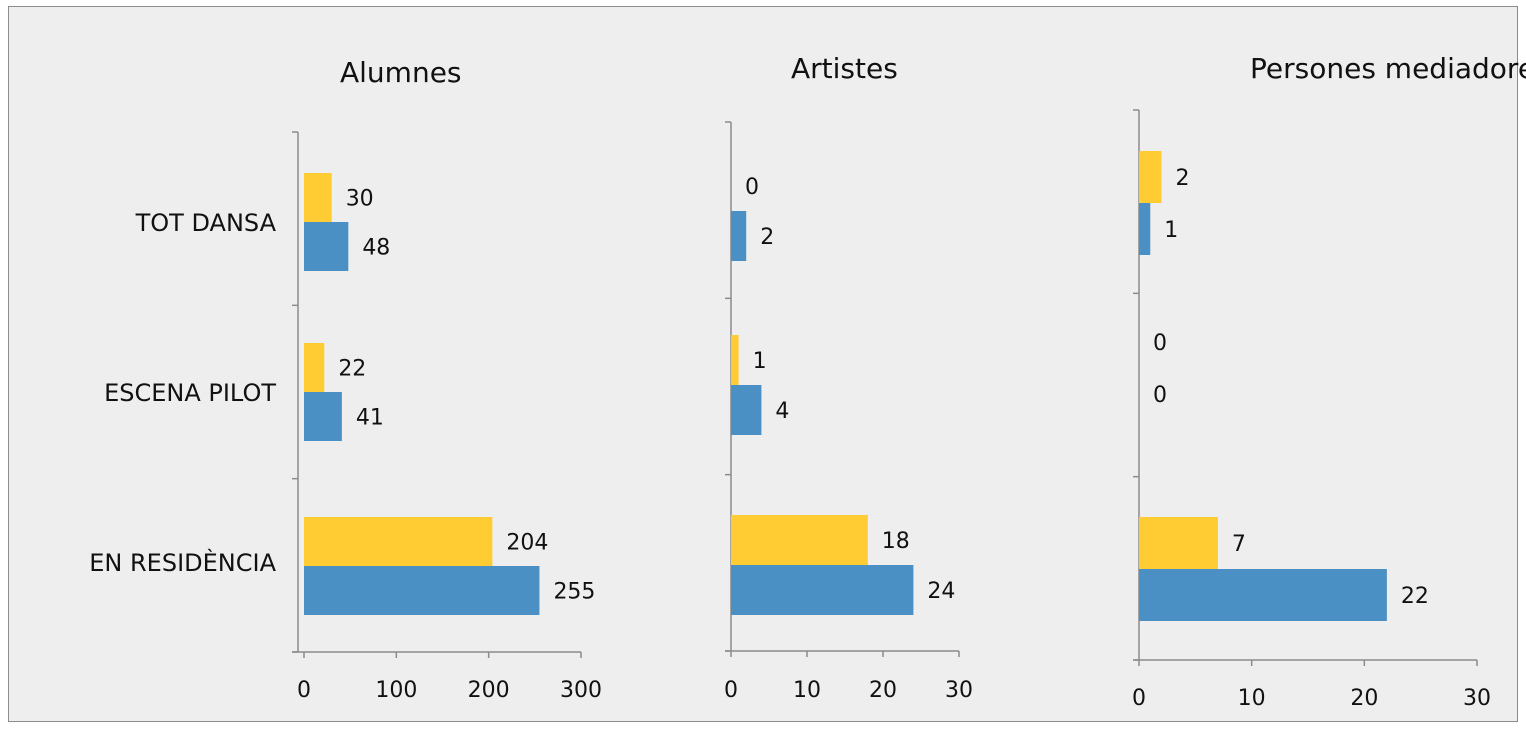 The width and height of the screenshot is (1526, 730). I want to click on panel-title: Alumnes, so click(401, 72).